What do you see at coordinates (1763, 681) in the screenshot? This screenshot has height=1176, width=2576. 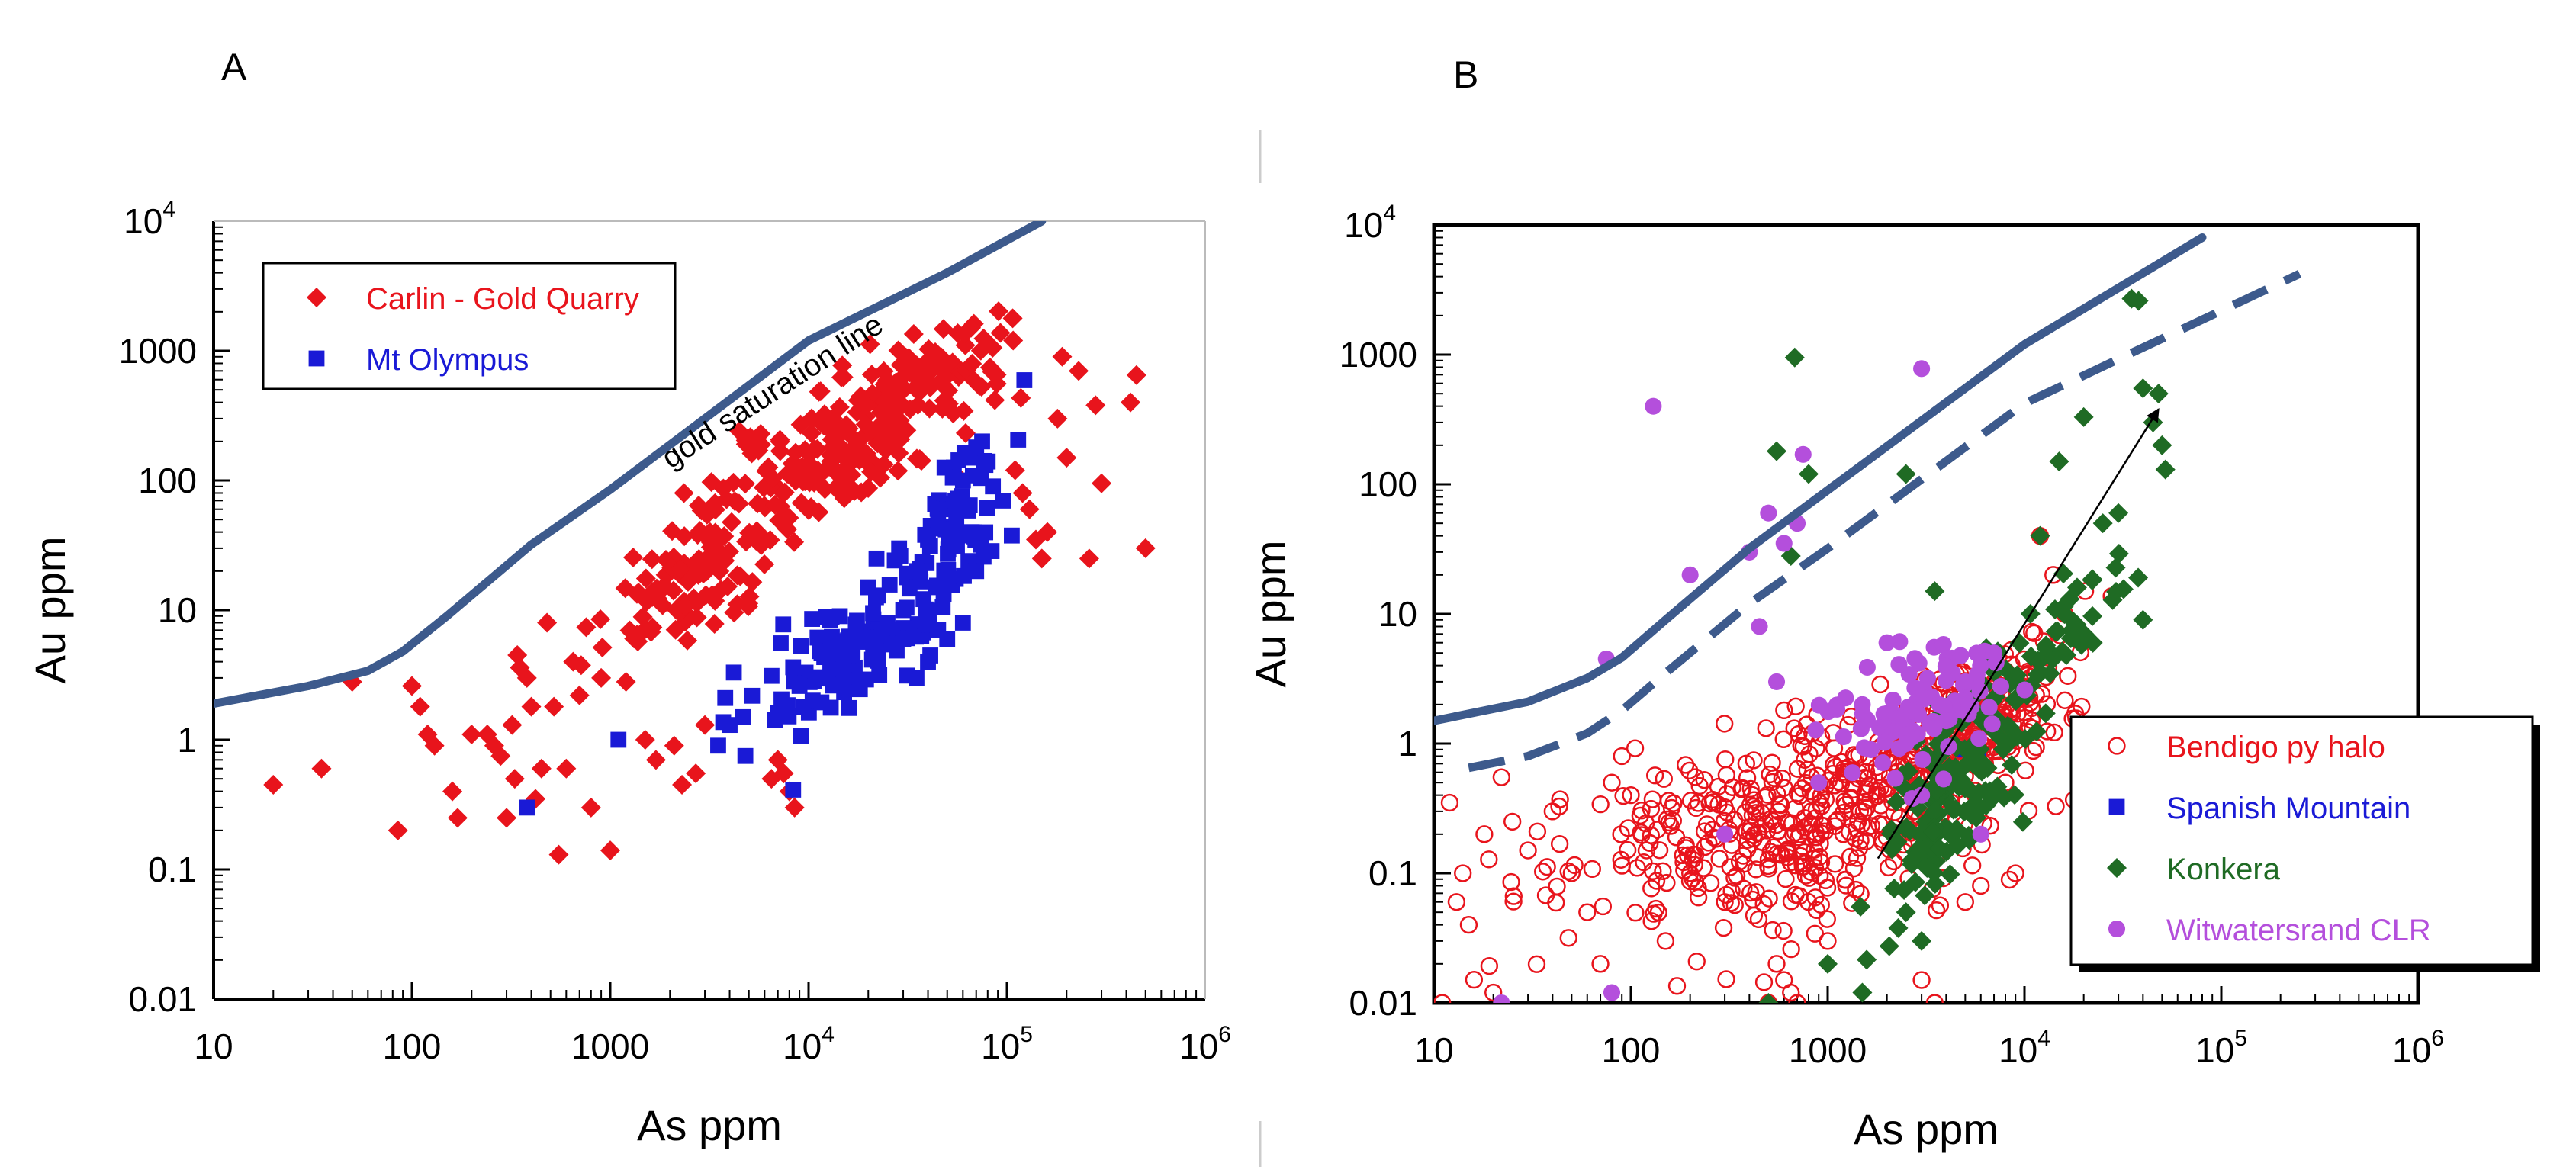 I see `series-witwatersrand-clr` at bounding box center [1763, 681].